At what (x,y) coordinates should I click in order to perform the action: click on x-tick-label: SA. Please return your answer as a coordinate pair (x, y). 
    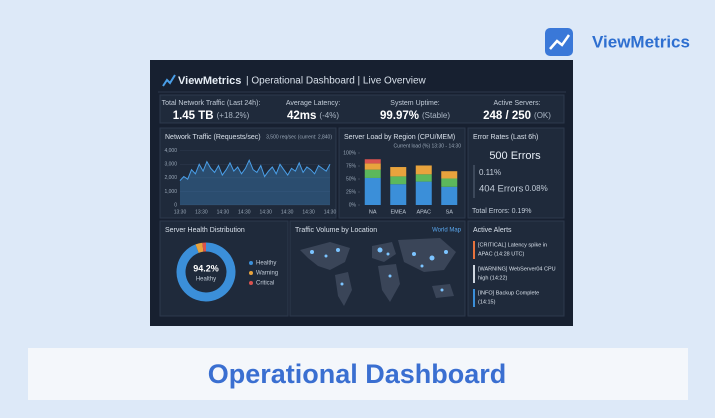
    Looking at the image, I should click on (450, 212).